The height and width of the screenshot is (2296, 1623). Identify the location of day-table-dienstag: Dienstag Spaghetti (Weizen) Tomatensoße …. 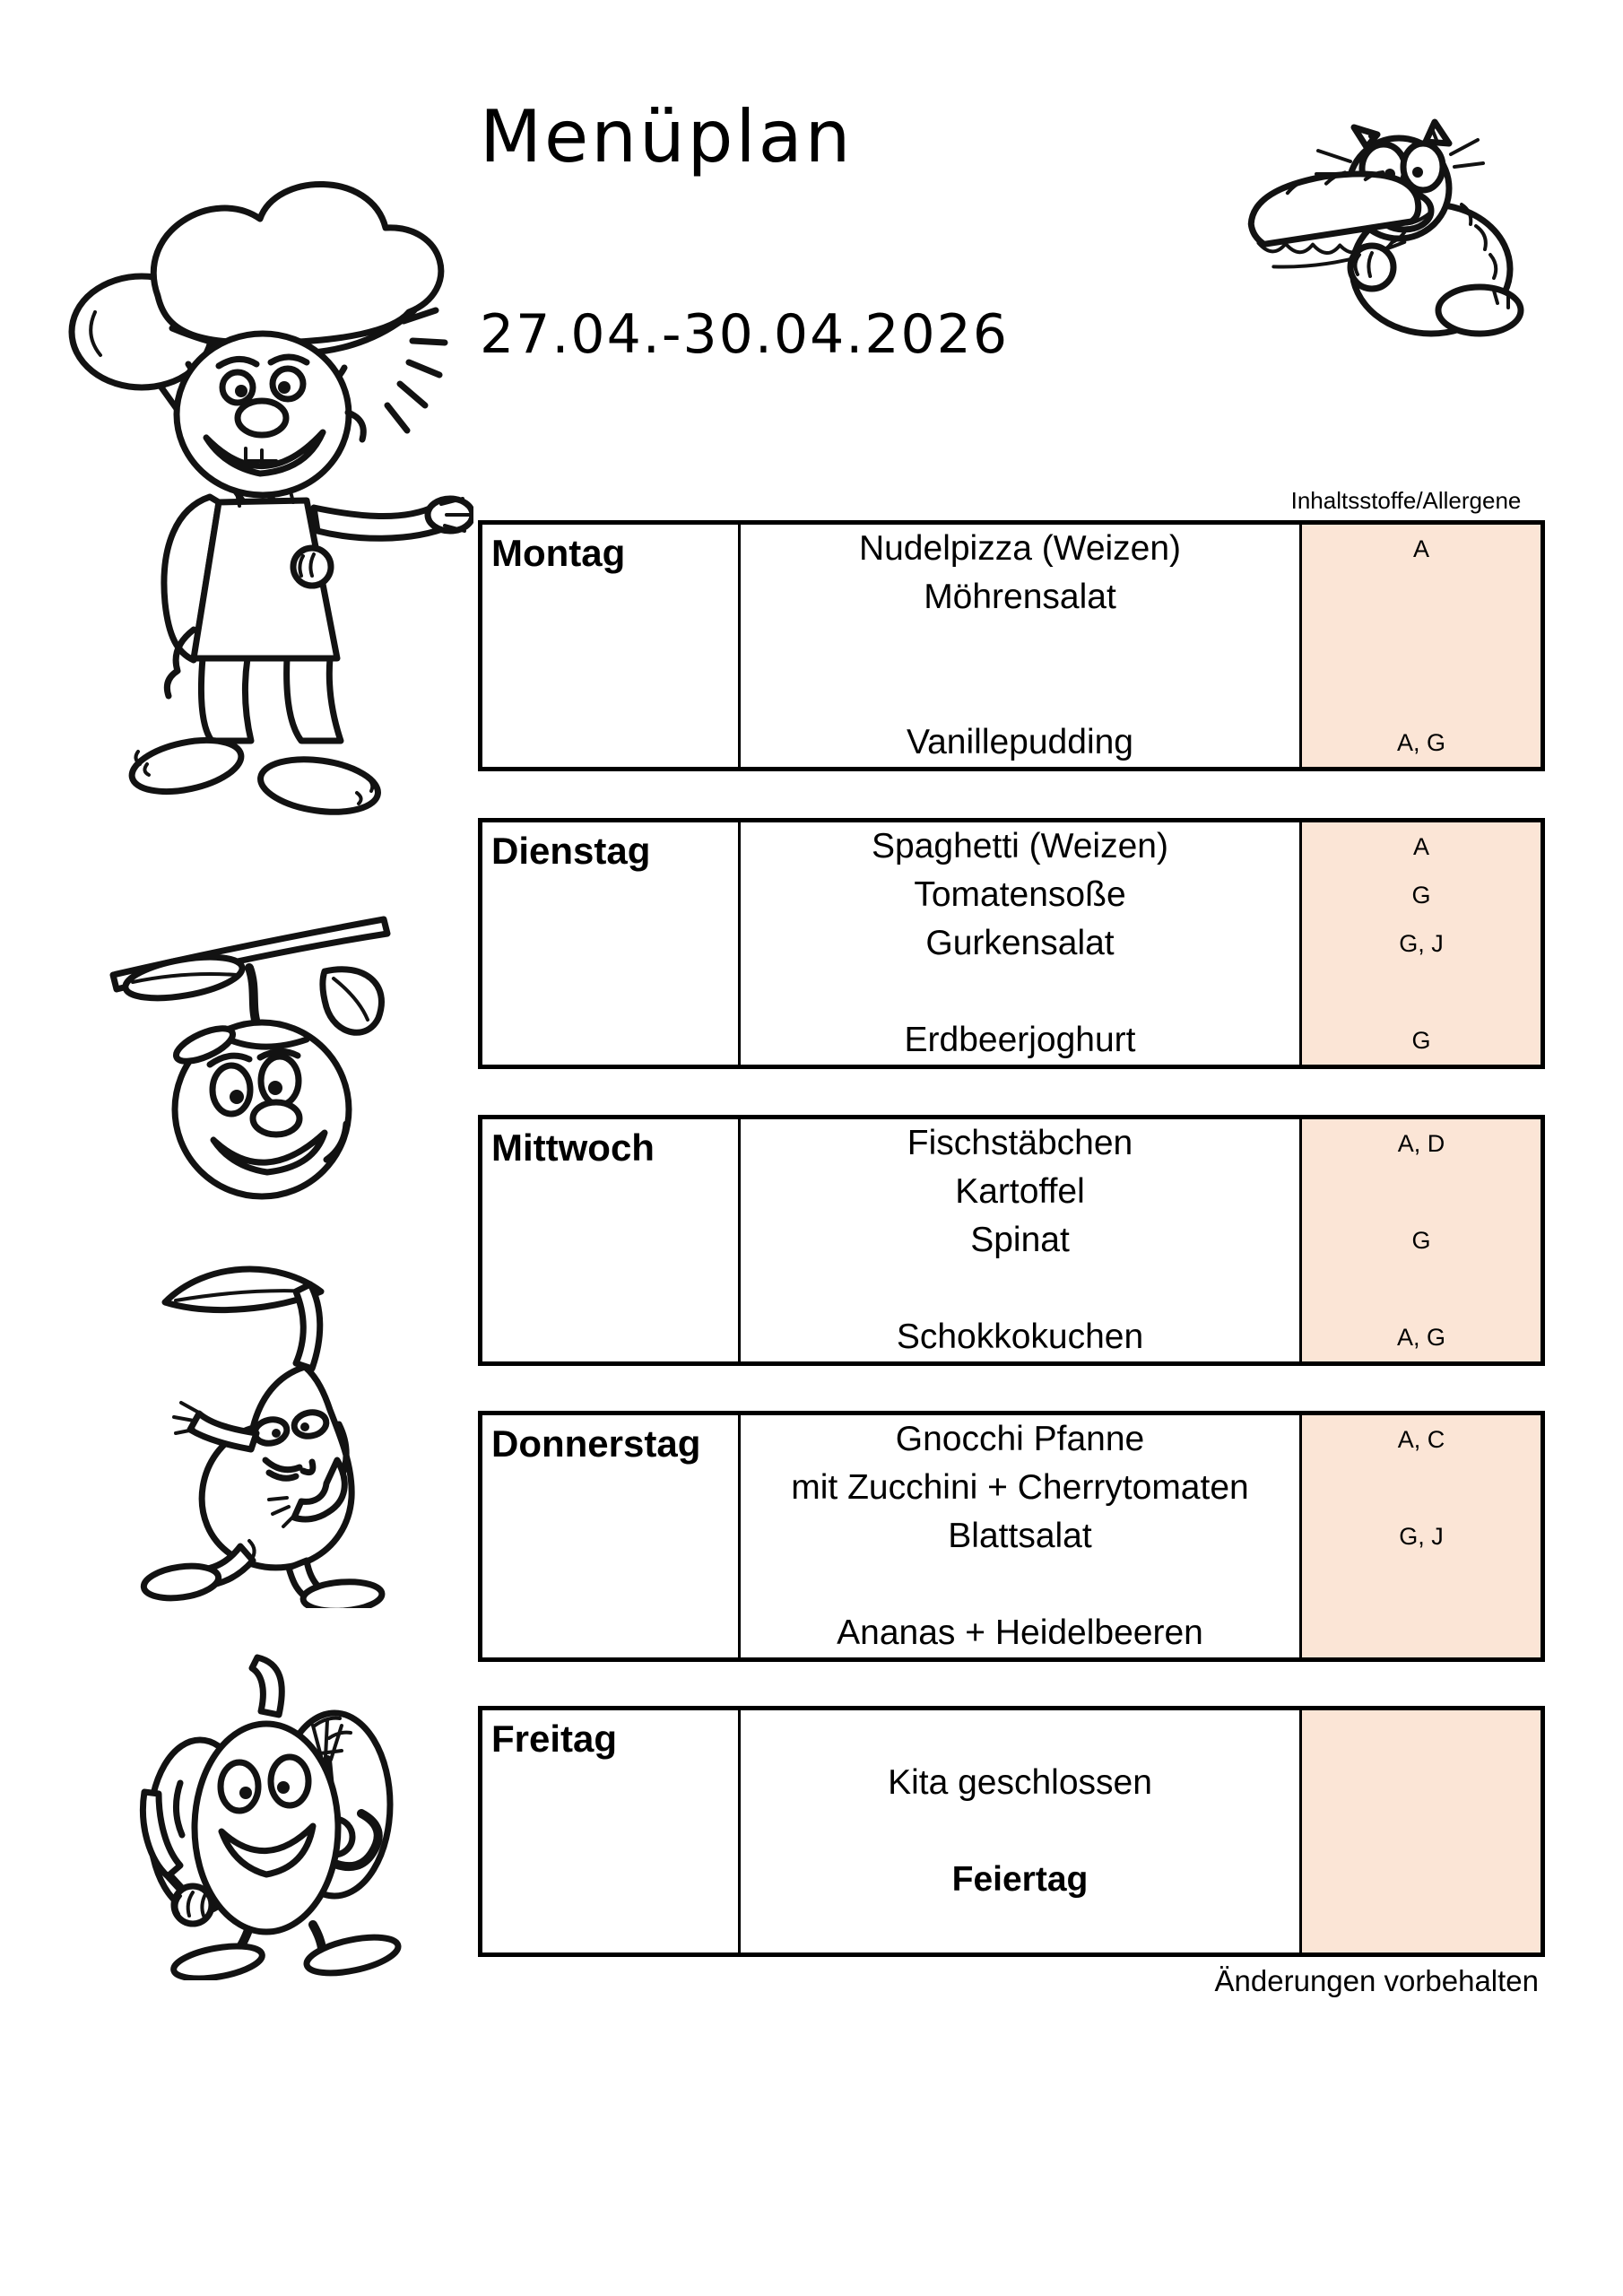
(1012, 943).